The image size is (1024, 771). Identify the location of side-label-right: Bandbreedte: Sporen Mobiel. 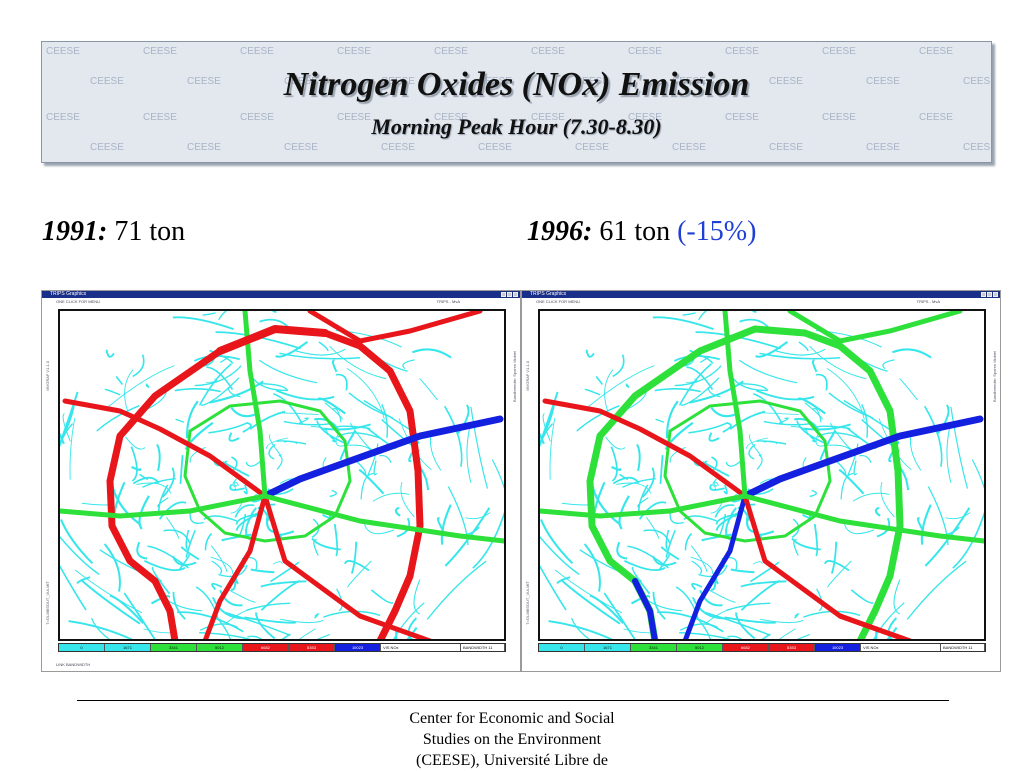
(514, 376).